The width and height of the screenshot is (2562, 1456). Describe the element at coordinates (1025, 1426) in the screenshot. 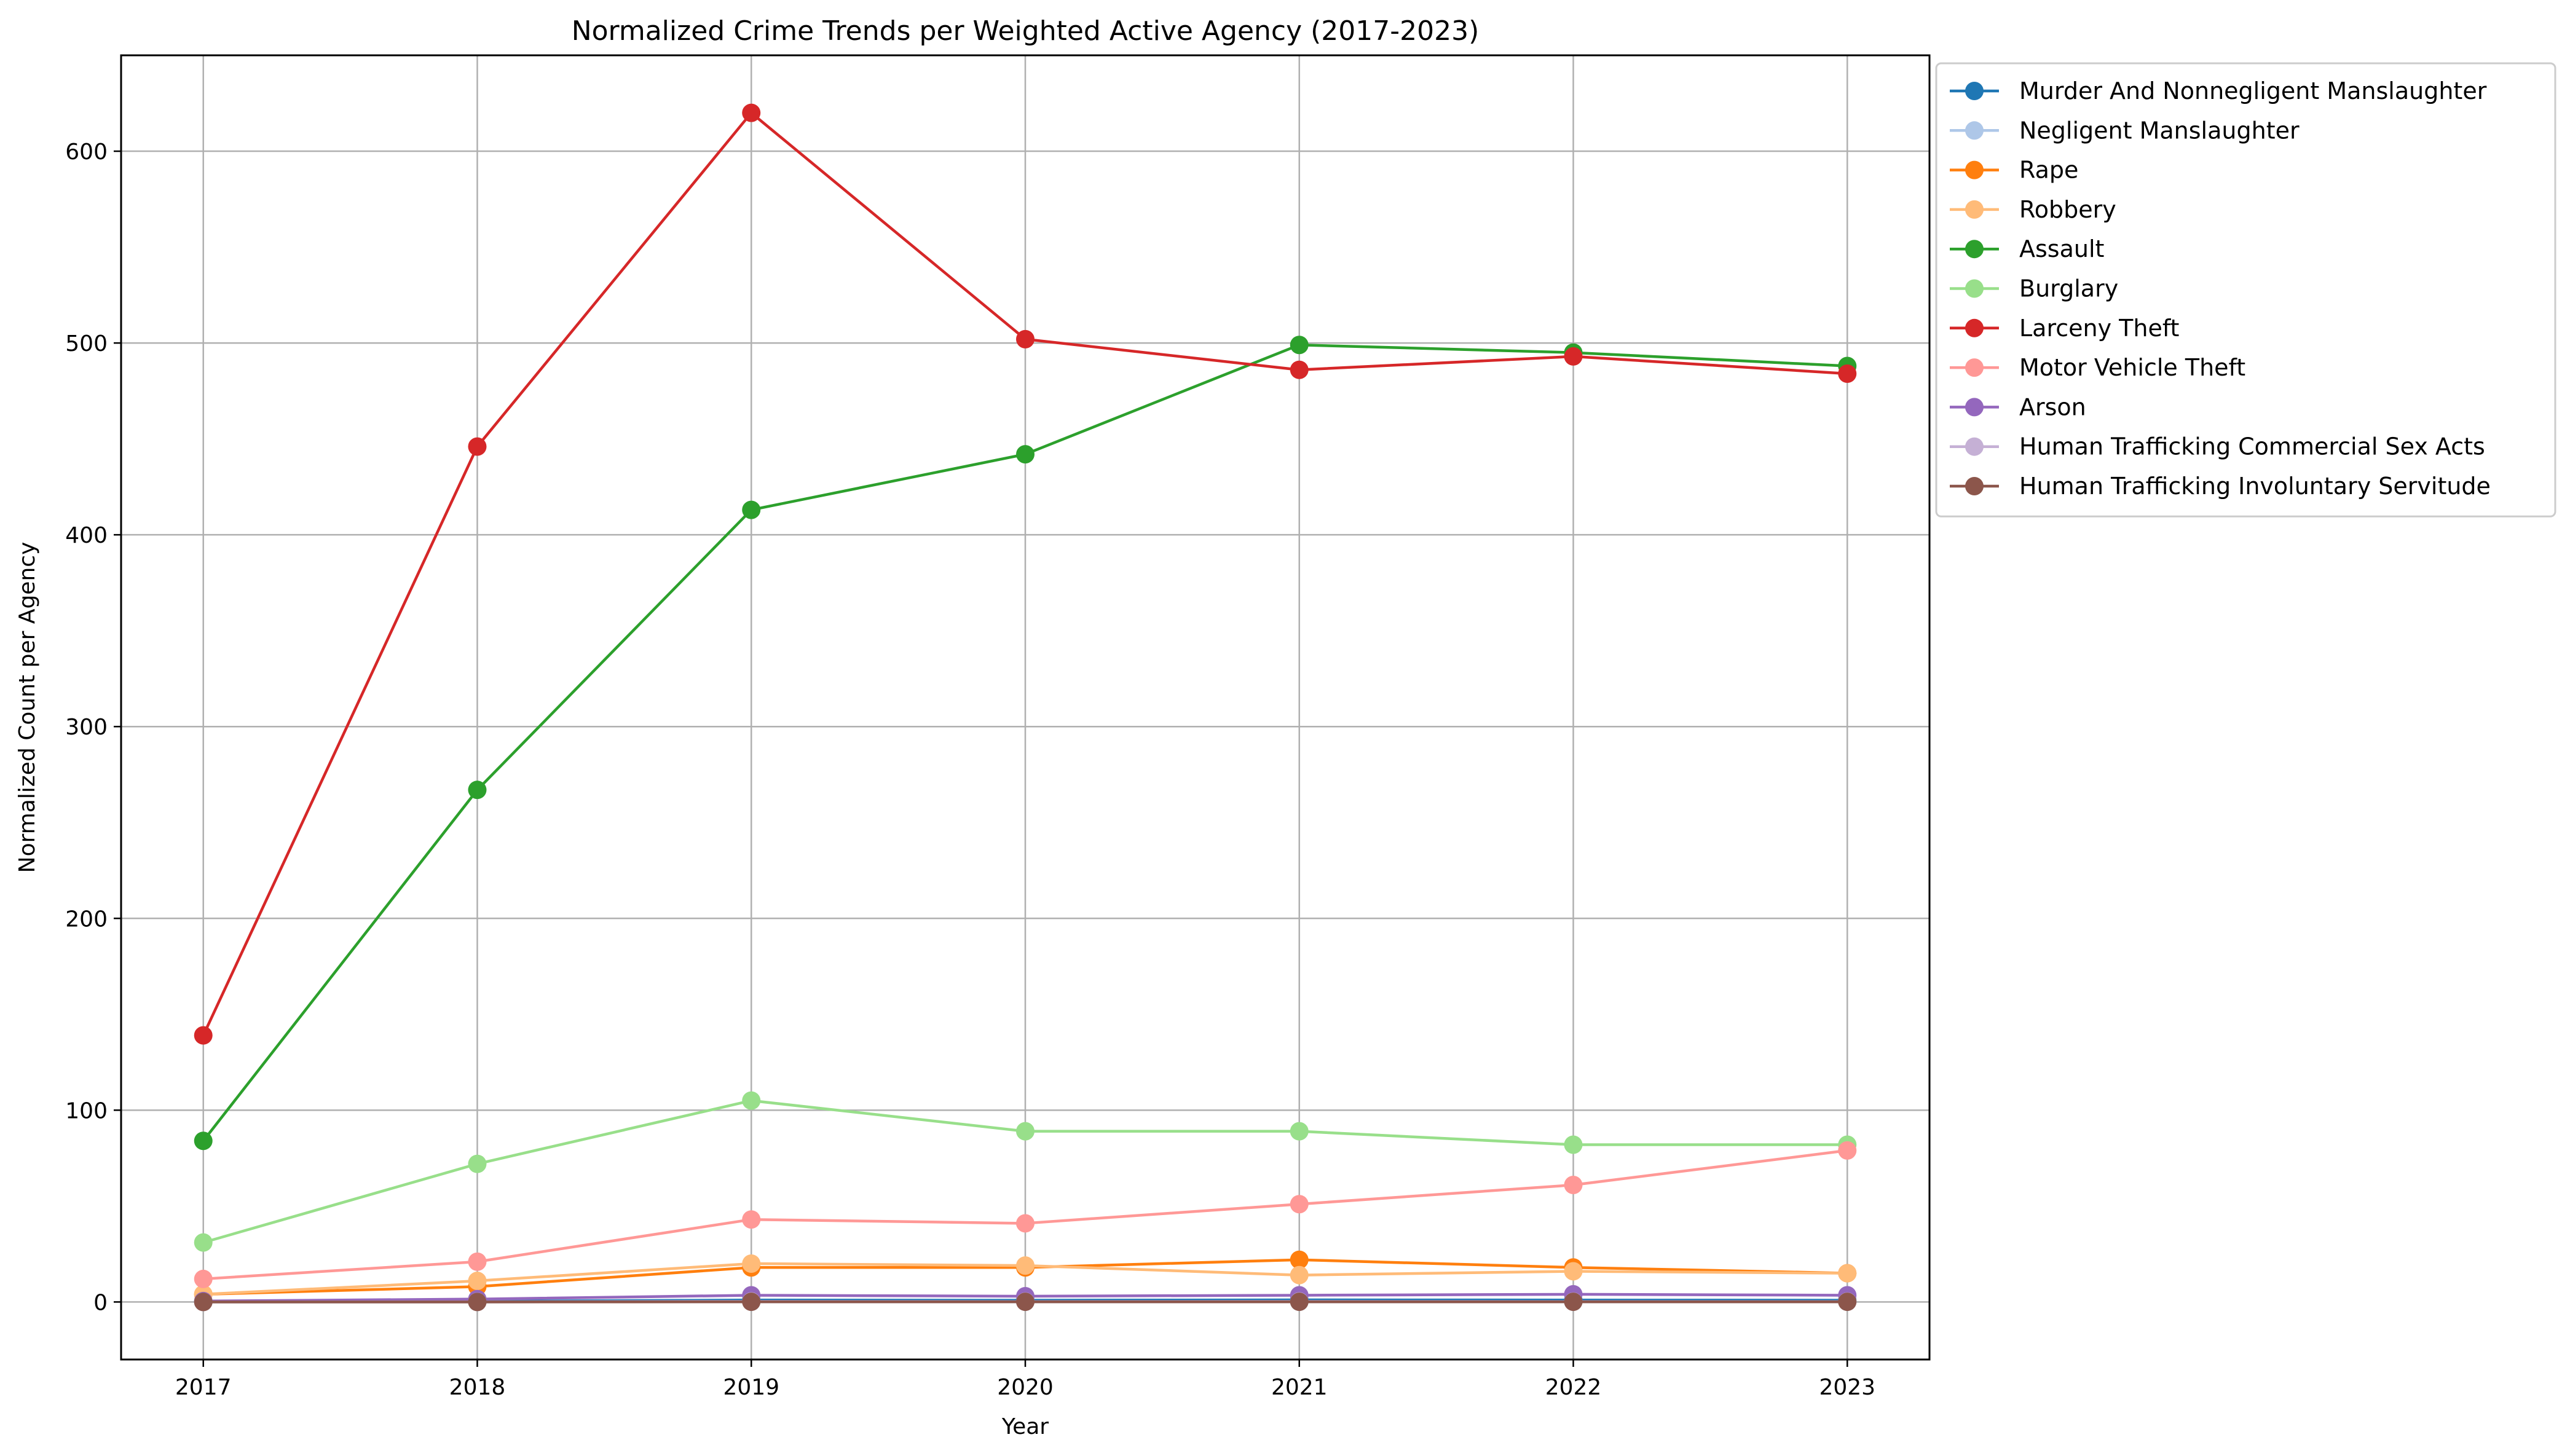

I see `x-axis-label: Year` at that location.